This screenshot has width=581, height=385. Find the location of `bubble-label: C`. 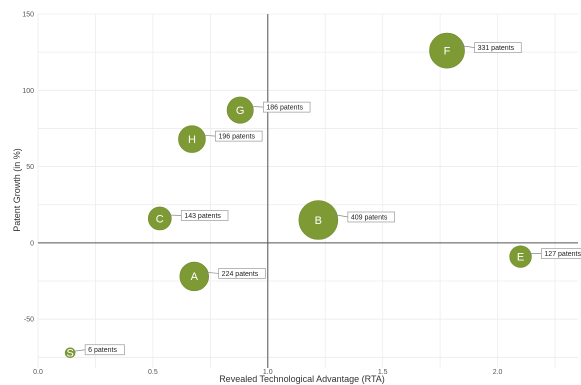

bubble-label: C is located at coordinates (160, 219).